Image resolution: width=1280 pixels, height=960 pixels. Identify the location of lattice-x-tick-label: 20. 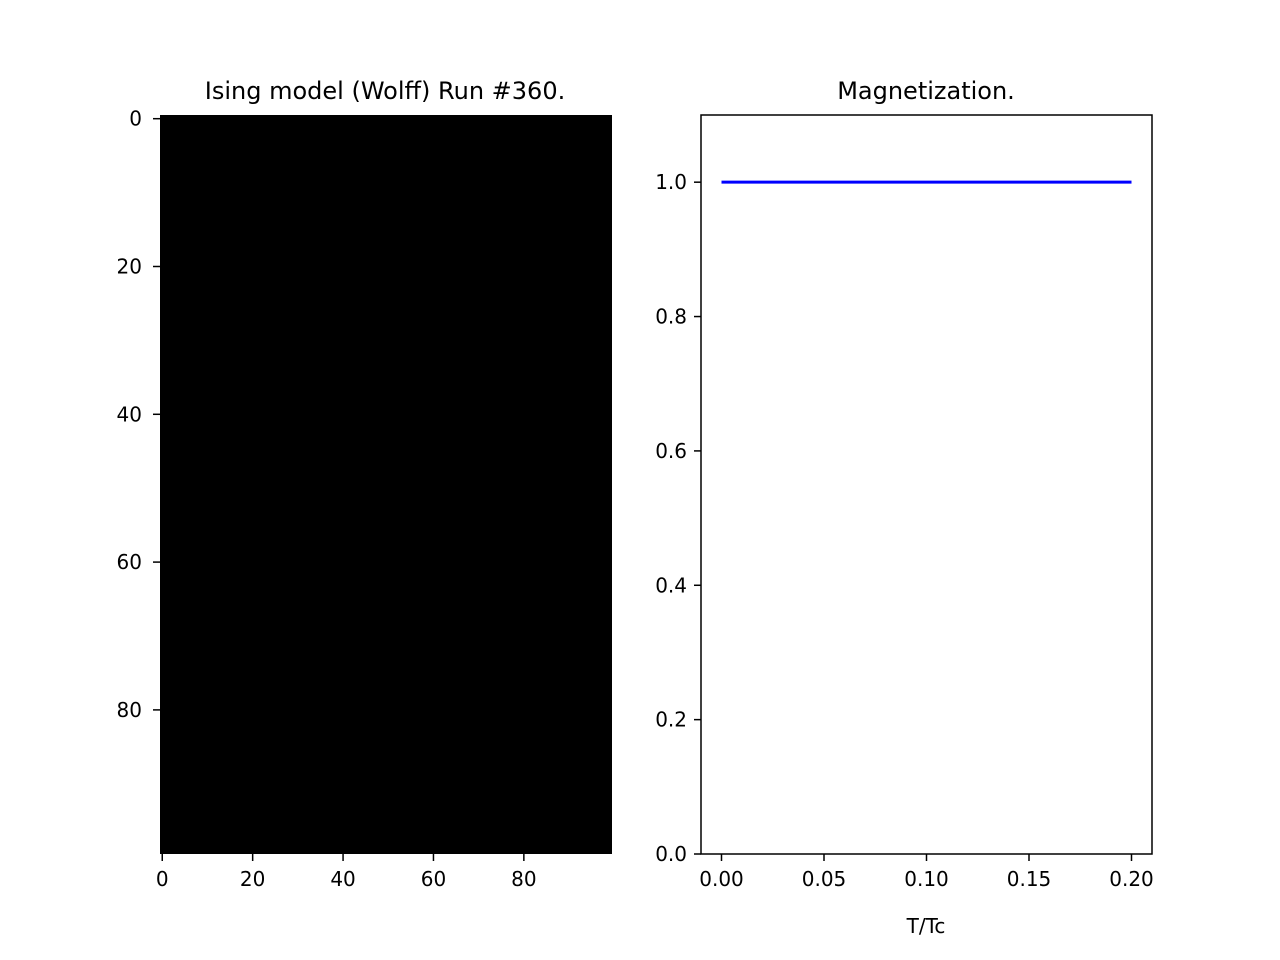
(252, 879).